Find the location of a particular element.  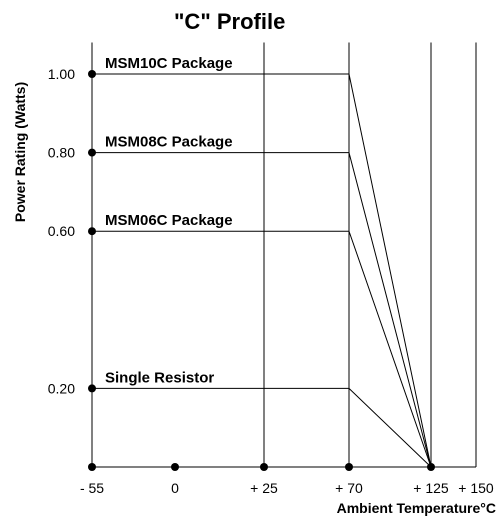

x-tick-label-125: + 125 is located at coordinates (431, 488).